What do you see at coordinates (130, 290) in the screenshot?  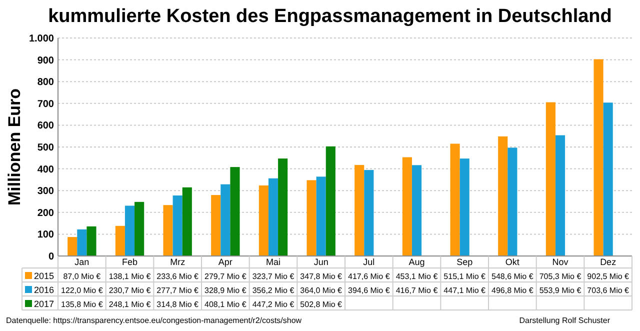 I see `data-label: 230,7 Mio €` at bounding box center [130, 290].